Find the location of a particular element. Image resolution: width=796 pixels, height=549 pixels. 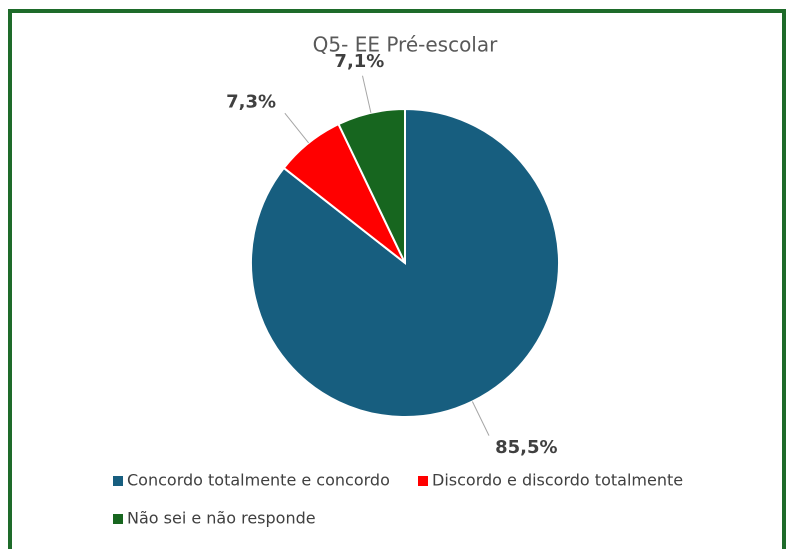

data-label: 7,1% is located at coordinates (359, 61).